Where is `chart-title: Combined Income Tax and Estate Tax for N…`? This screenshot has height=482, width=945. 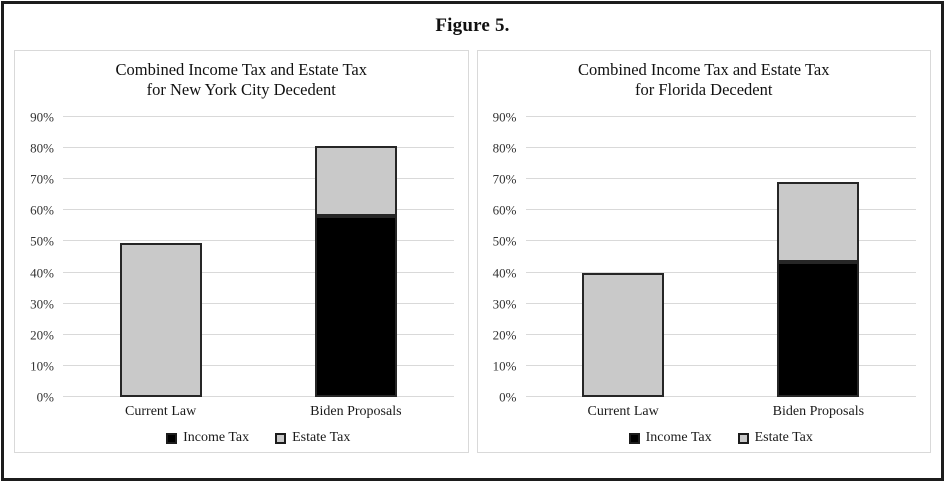 chart-title: Combined Income Tax and Estate Tax for N… is located at coordinates (241, 80).